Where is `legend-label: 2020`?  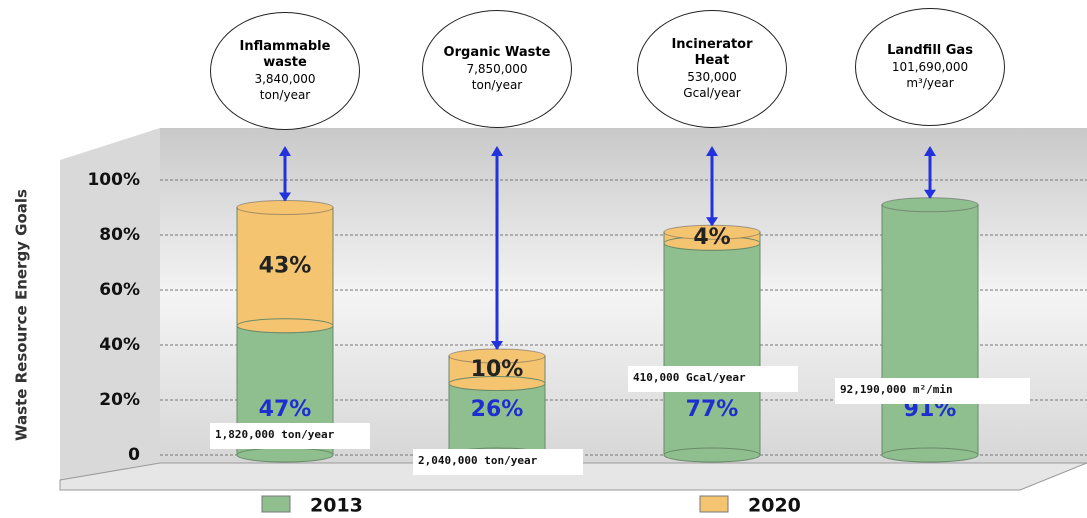 legend-label: 2020 is located at coordinates (774, 506).